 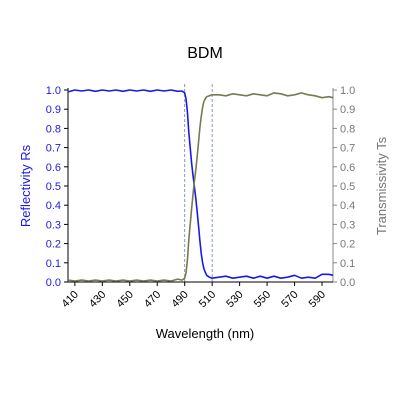 I want to click on y-right-tick-label: 1.0, so click(x=347, y=91).